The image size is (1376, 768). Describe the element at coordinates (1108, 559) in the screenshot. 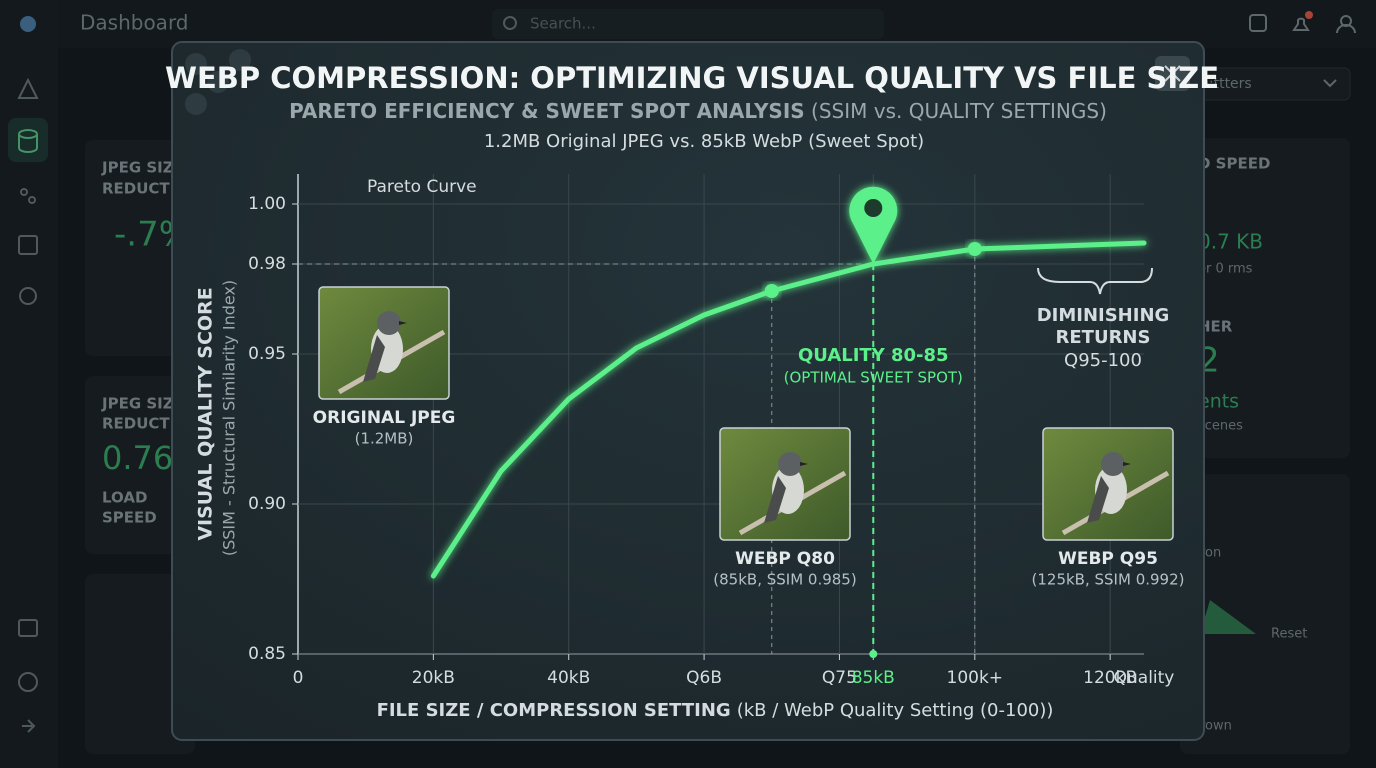

I see `thumbnail-title: WEBP Q95` at that location.